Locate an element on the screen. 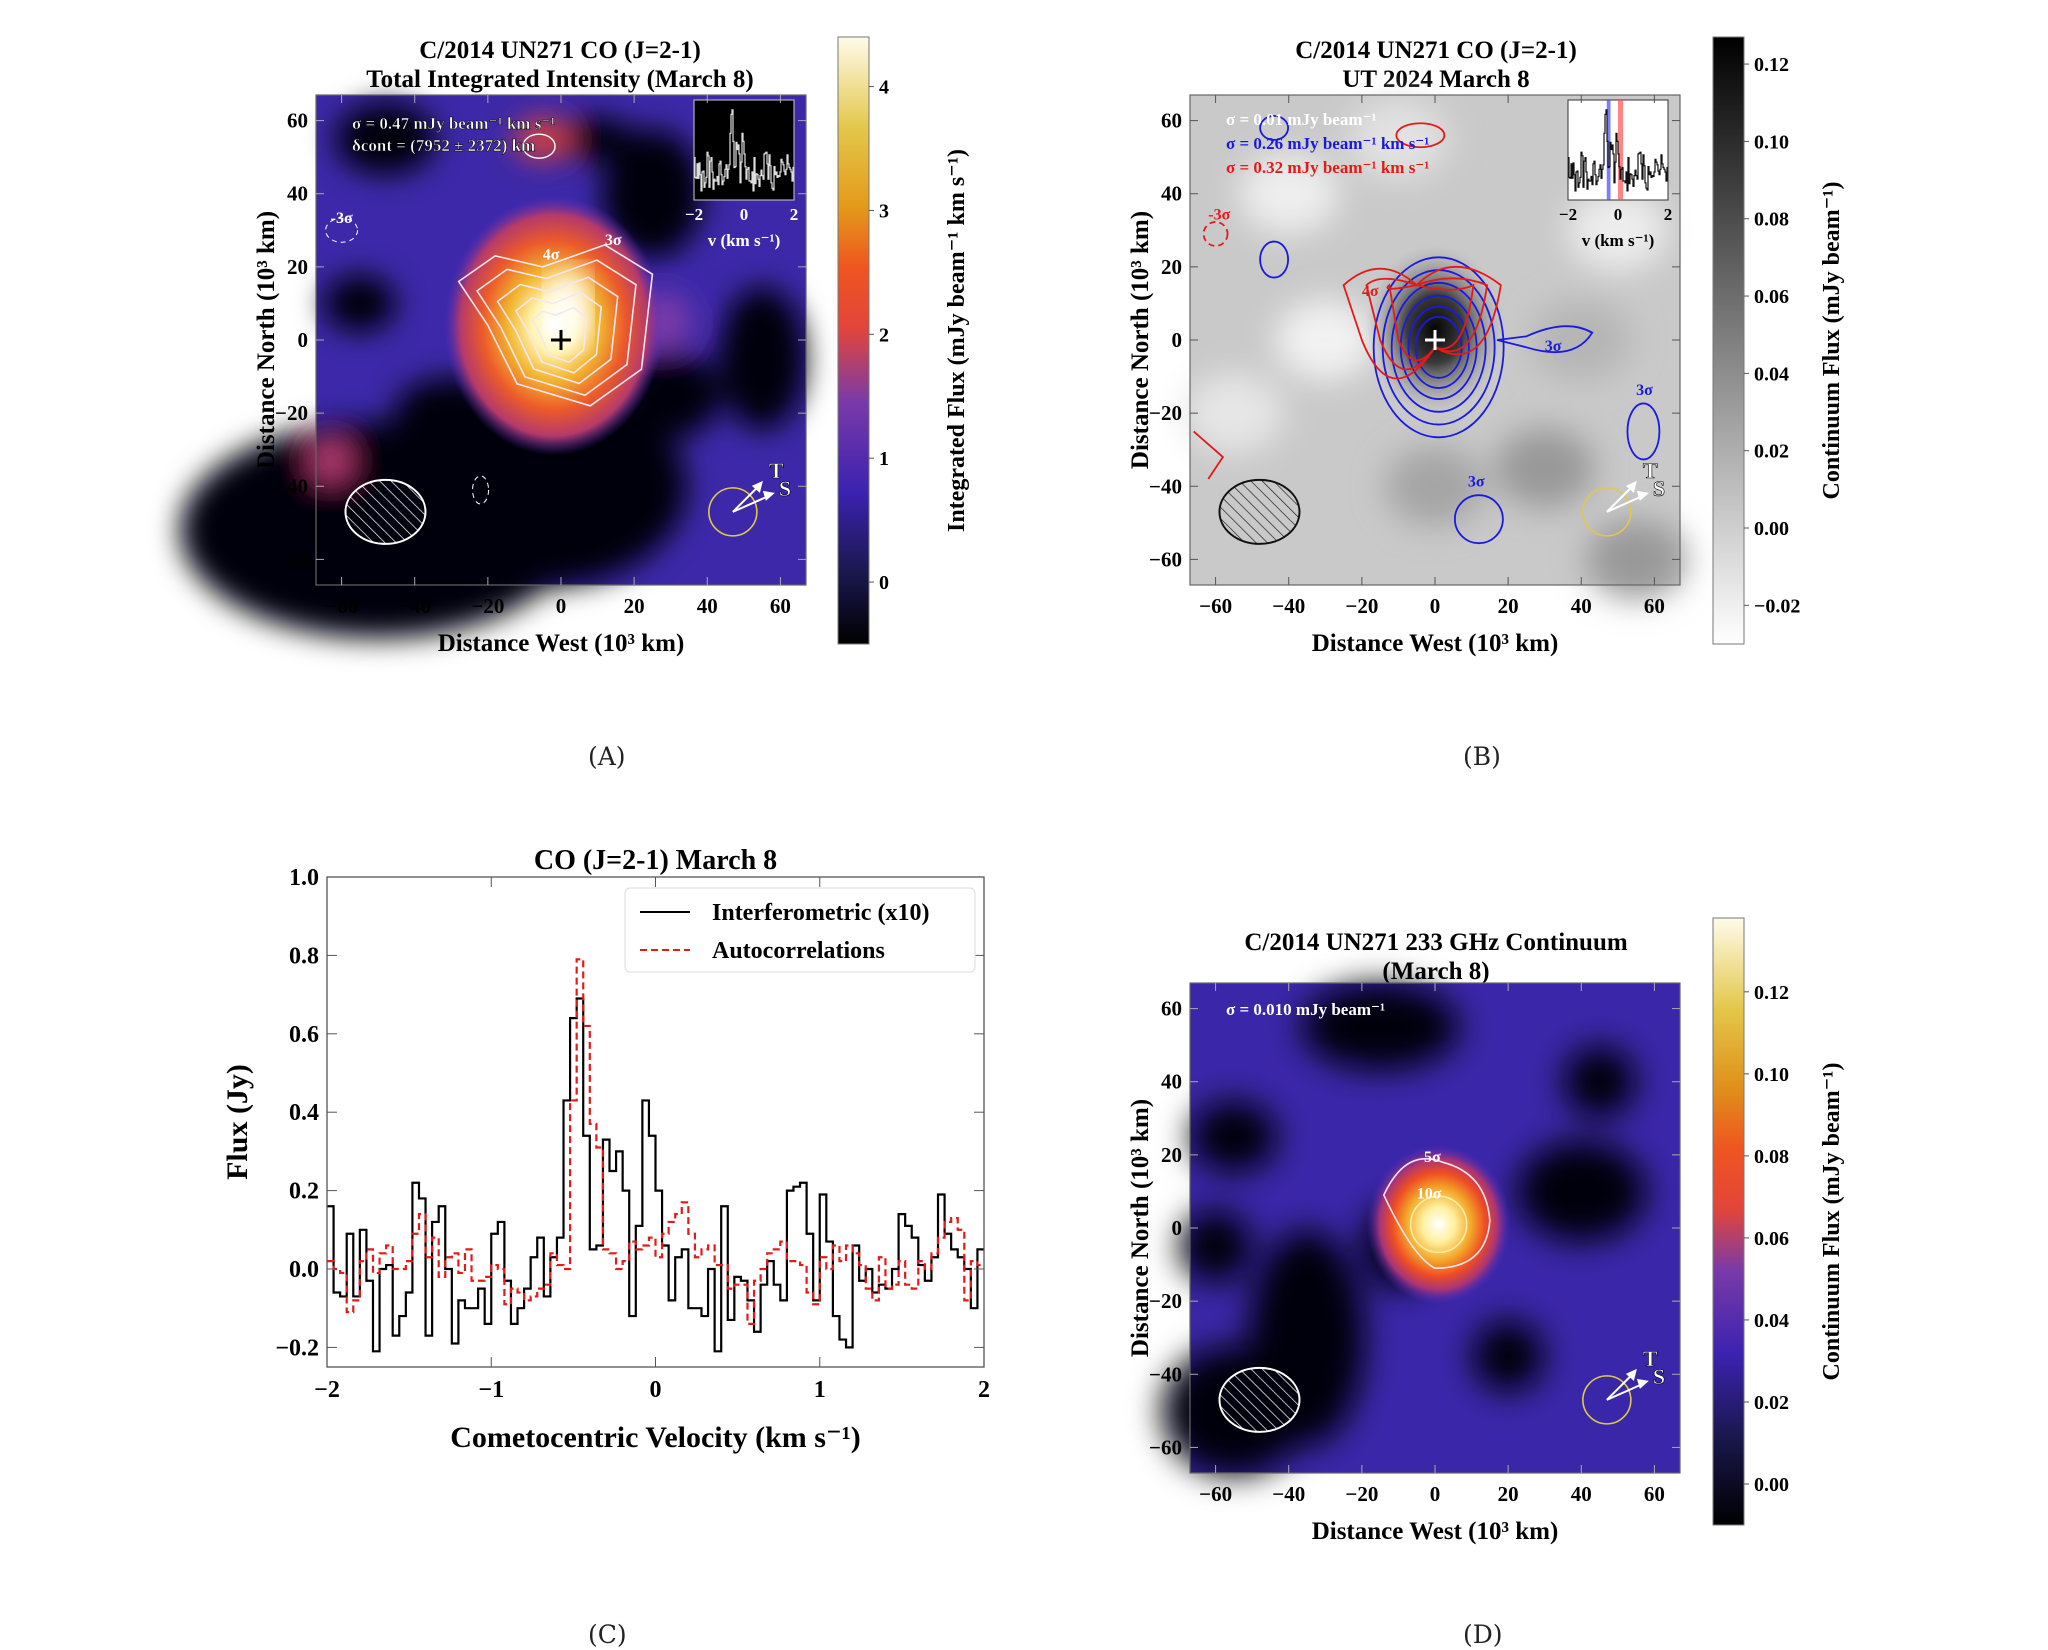 The height and width of the screenshot is (1650, 2048). colorbar-tick-label: 0.10 is located at coordinates (1771, 1075).